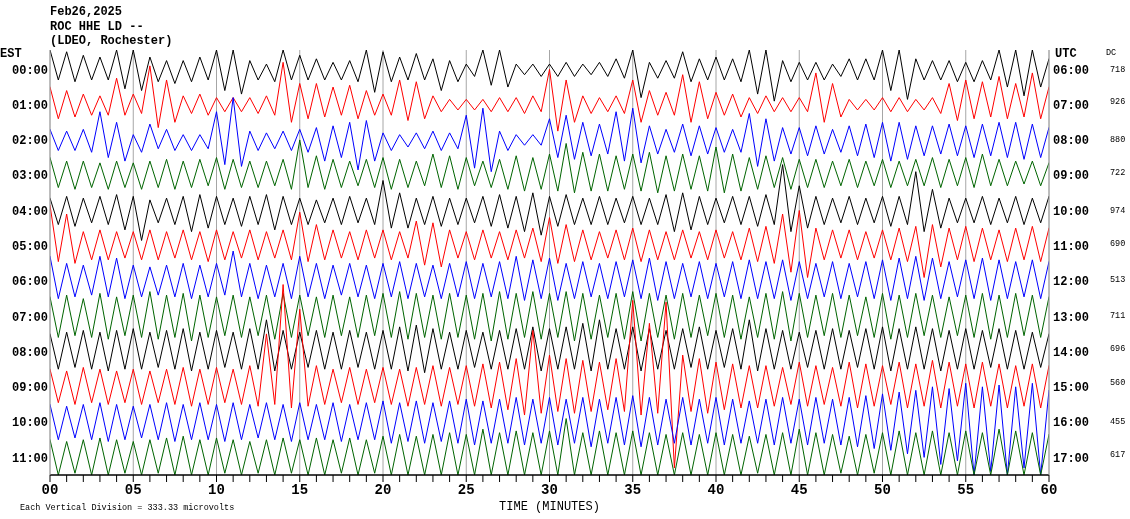  Describe the element at coordinates (1118, 69) in the screenshot. I see `text: 718` at that location.